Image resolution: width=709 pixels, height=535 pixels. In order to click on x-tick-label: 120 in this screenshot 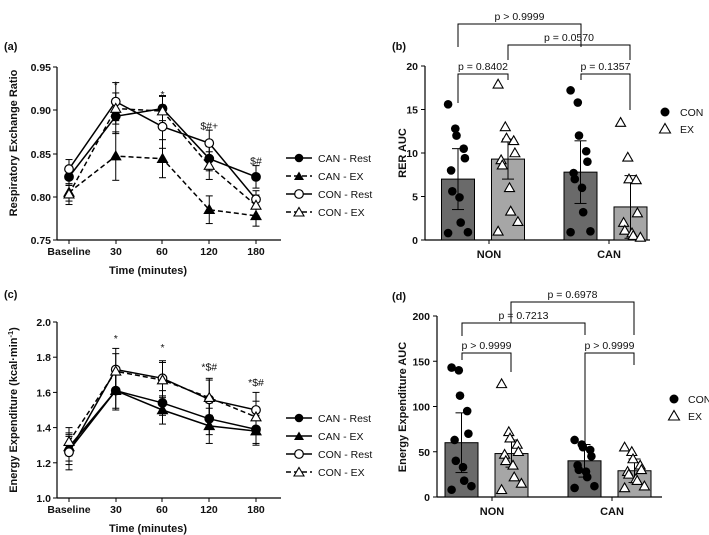, I will do `click(209, 510)`.